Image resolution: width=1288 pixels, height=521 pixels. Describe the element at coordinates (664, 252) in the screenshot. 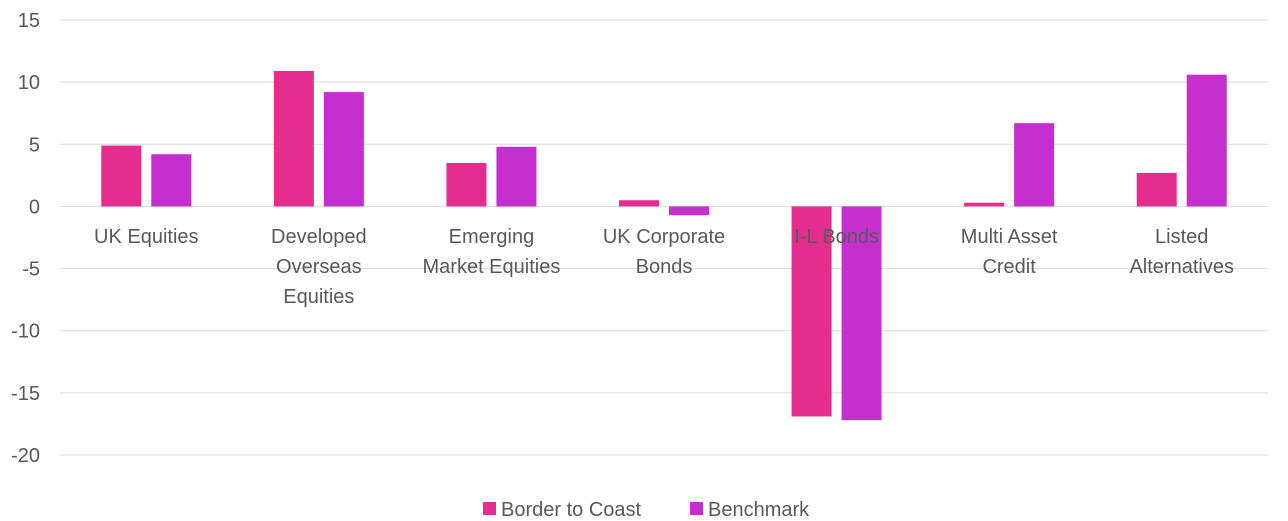

I see `category-label: UK Corporate Bonds` at that location.